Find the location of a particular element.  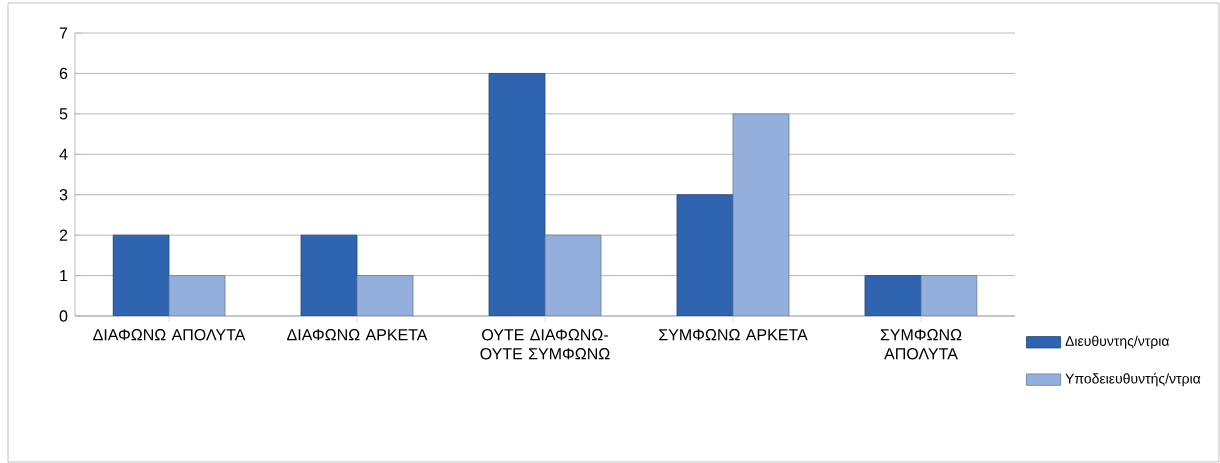

x-tick-label: ΟΥΤΕ ΔΙΑΦΩΝΩ-ΟΥΤΕ ΣΥΜΦΩΝΩ is located at coordinates (545, 344).